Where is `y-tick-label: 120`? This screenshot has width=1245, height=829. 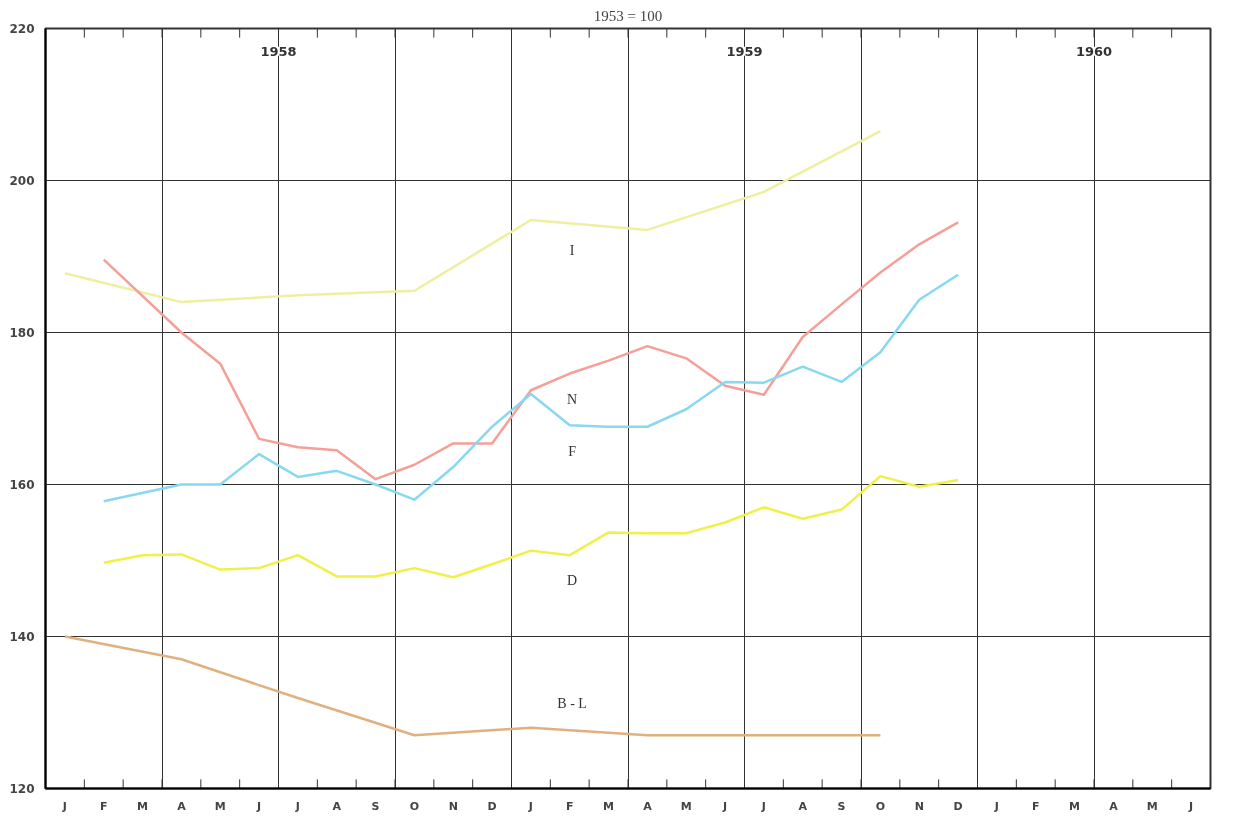
y-tick-label: 120 is located at coordinates (22, 789).